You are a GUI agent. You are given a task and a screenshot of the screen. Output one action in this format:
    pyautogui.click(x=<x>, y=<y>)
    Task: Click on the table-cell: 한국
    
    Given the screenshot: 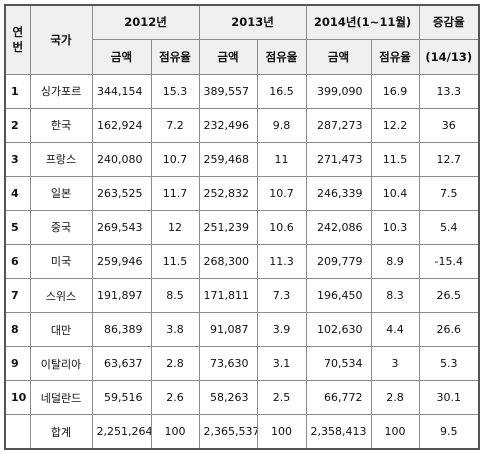 What is the action you would take?
    pyautogui.click(x=61, y=125)
    